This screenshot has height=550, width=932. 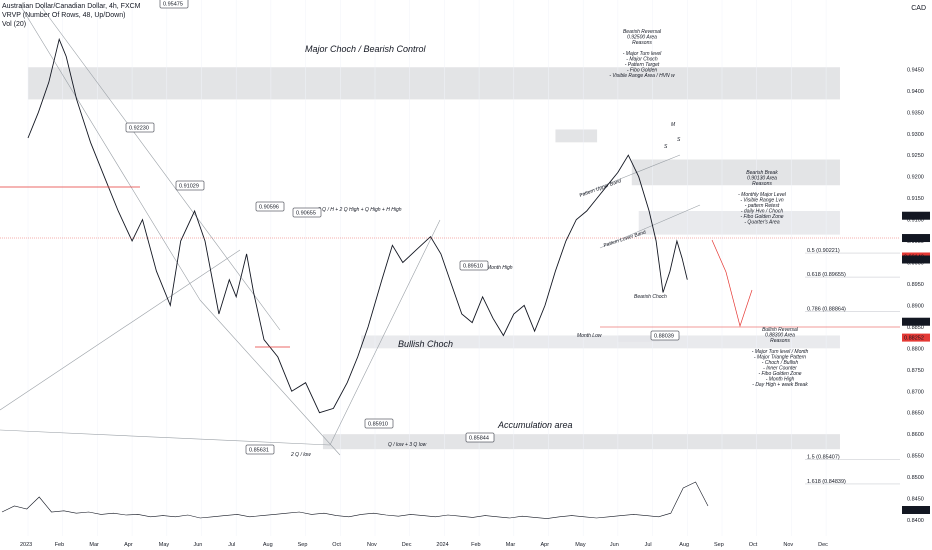 I want to click on price-tick: 0.9150, so click(x=915, y=199).